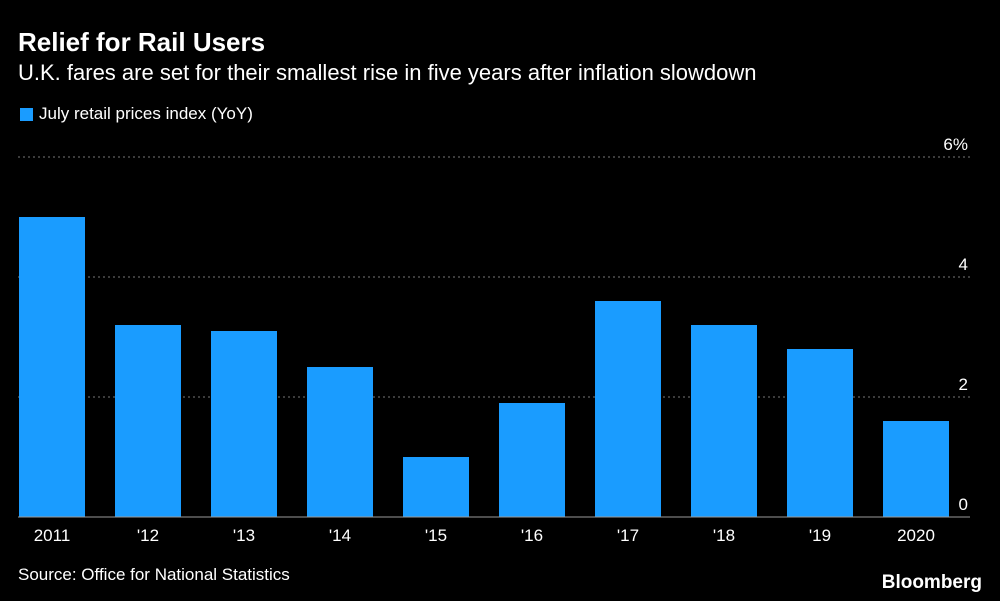  Describe the element at coordinates (628, 535) in the screenshot. I see `x-tick-label: '17` at that location.